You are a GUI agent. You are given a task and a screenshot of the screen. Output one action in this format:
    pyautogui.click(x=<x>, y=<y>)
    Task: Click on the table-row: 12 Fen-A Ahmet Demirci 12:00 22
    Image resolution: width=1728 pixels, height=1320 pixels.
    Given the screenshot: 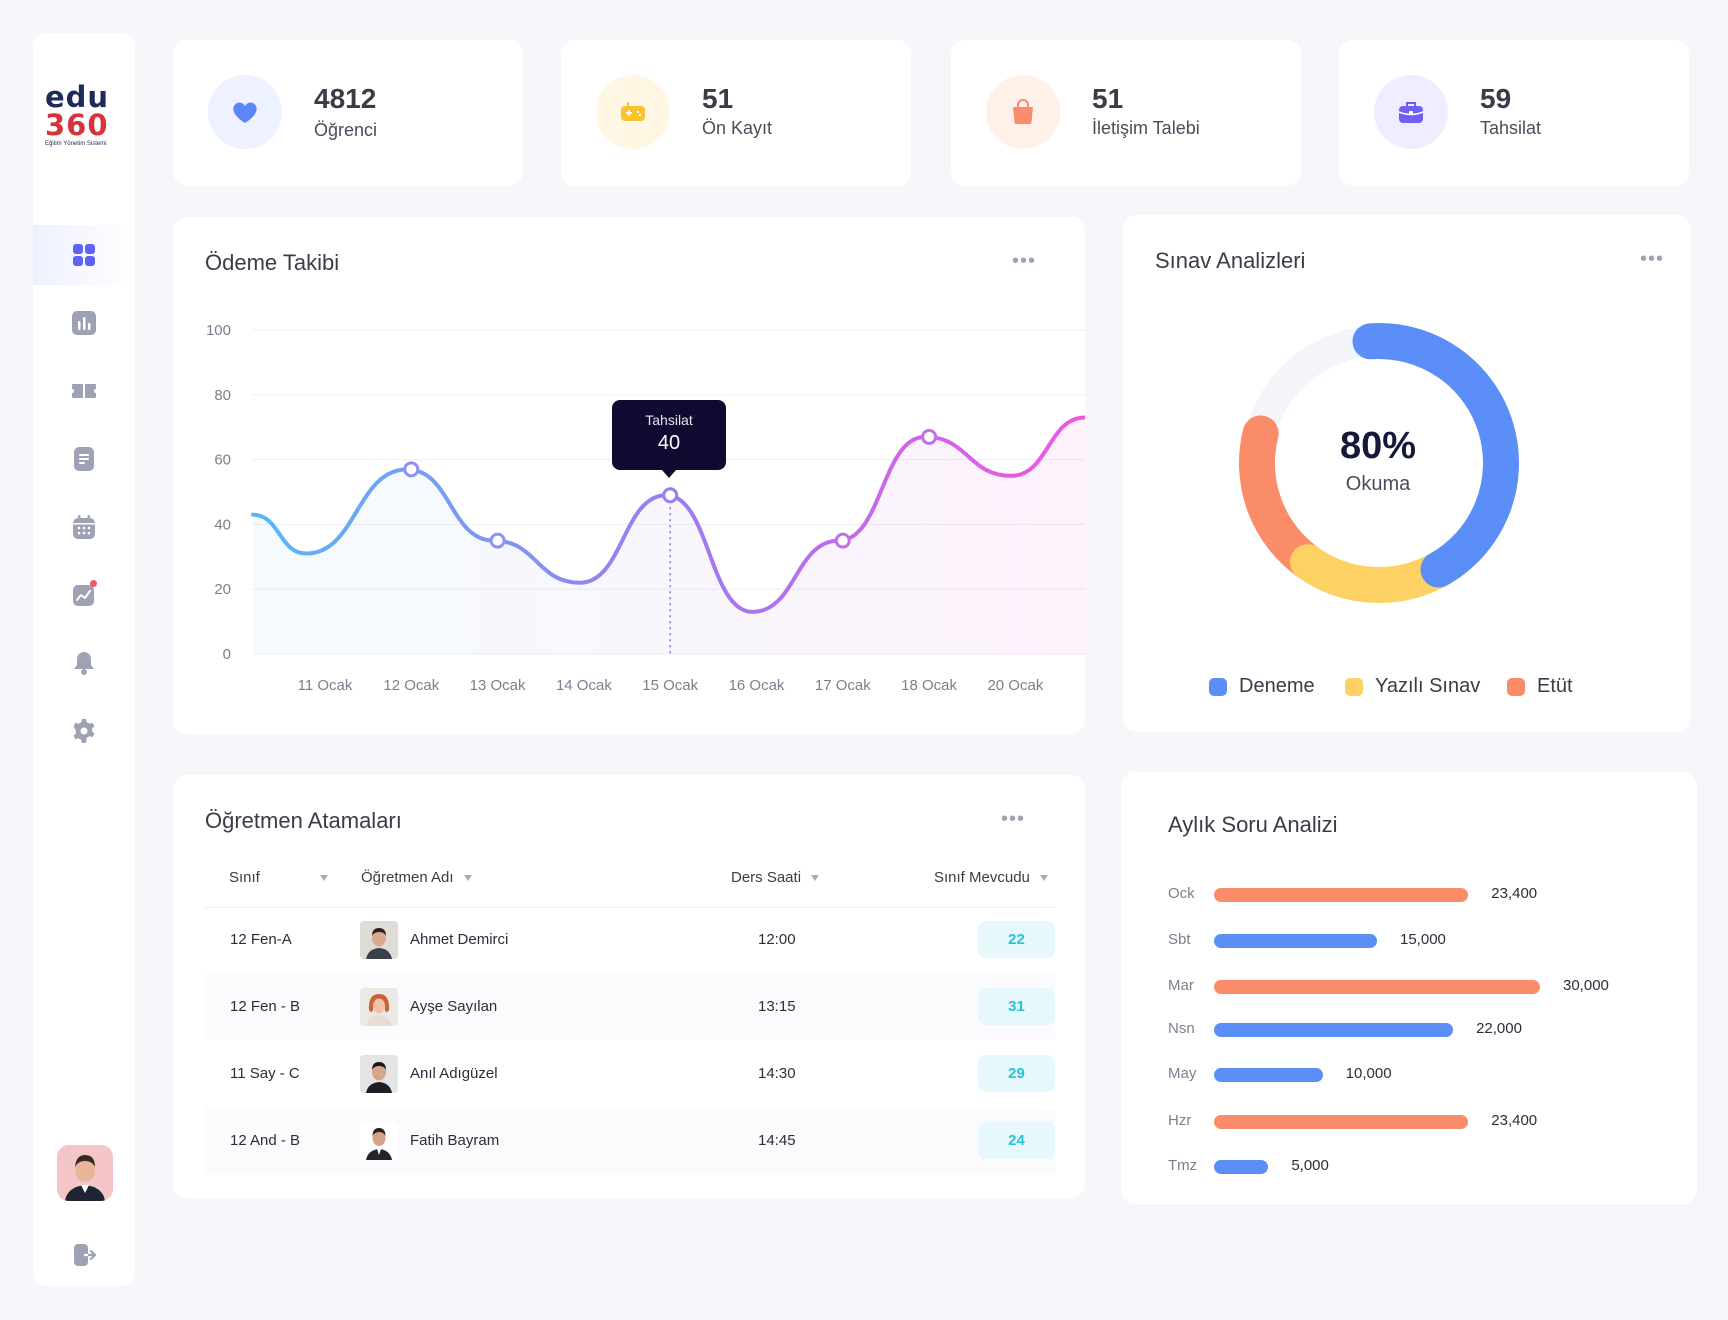 What is the action you would take?
    pyautogui.click(x=630, y=940)
    